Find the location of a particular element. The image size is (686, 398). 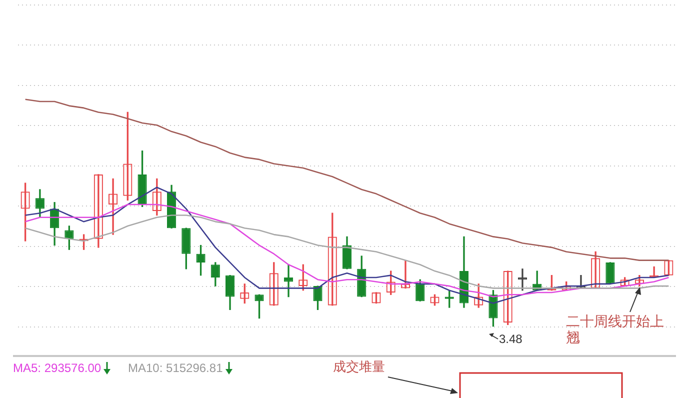

candlestick is located at coordinates (289, 281).